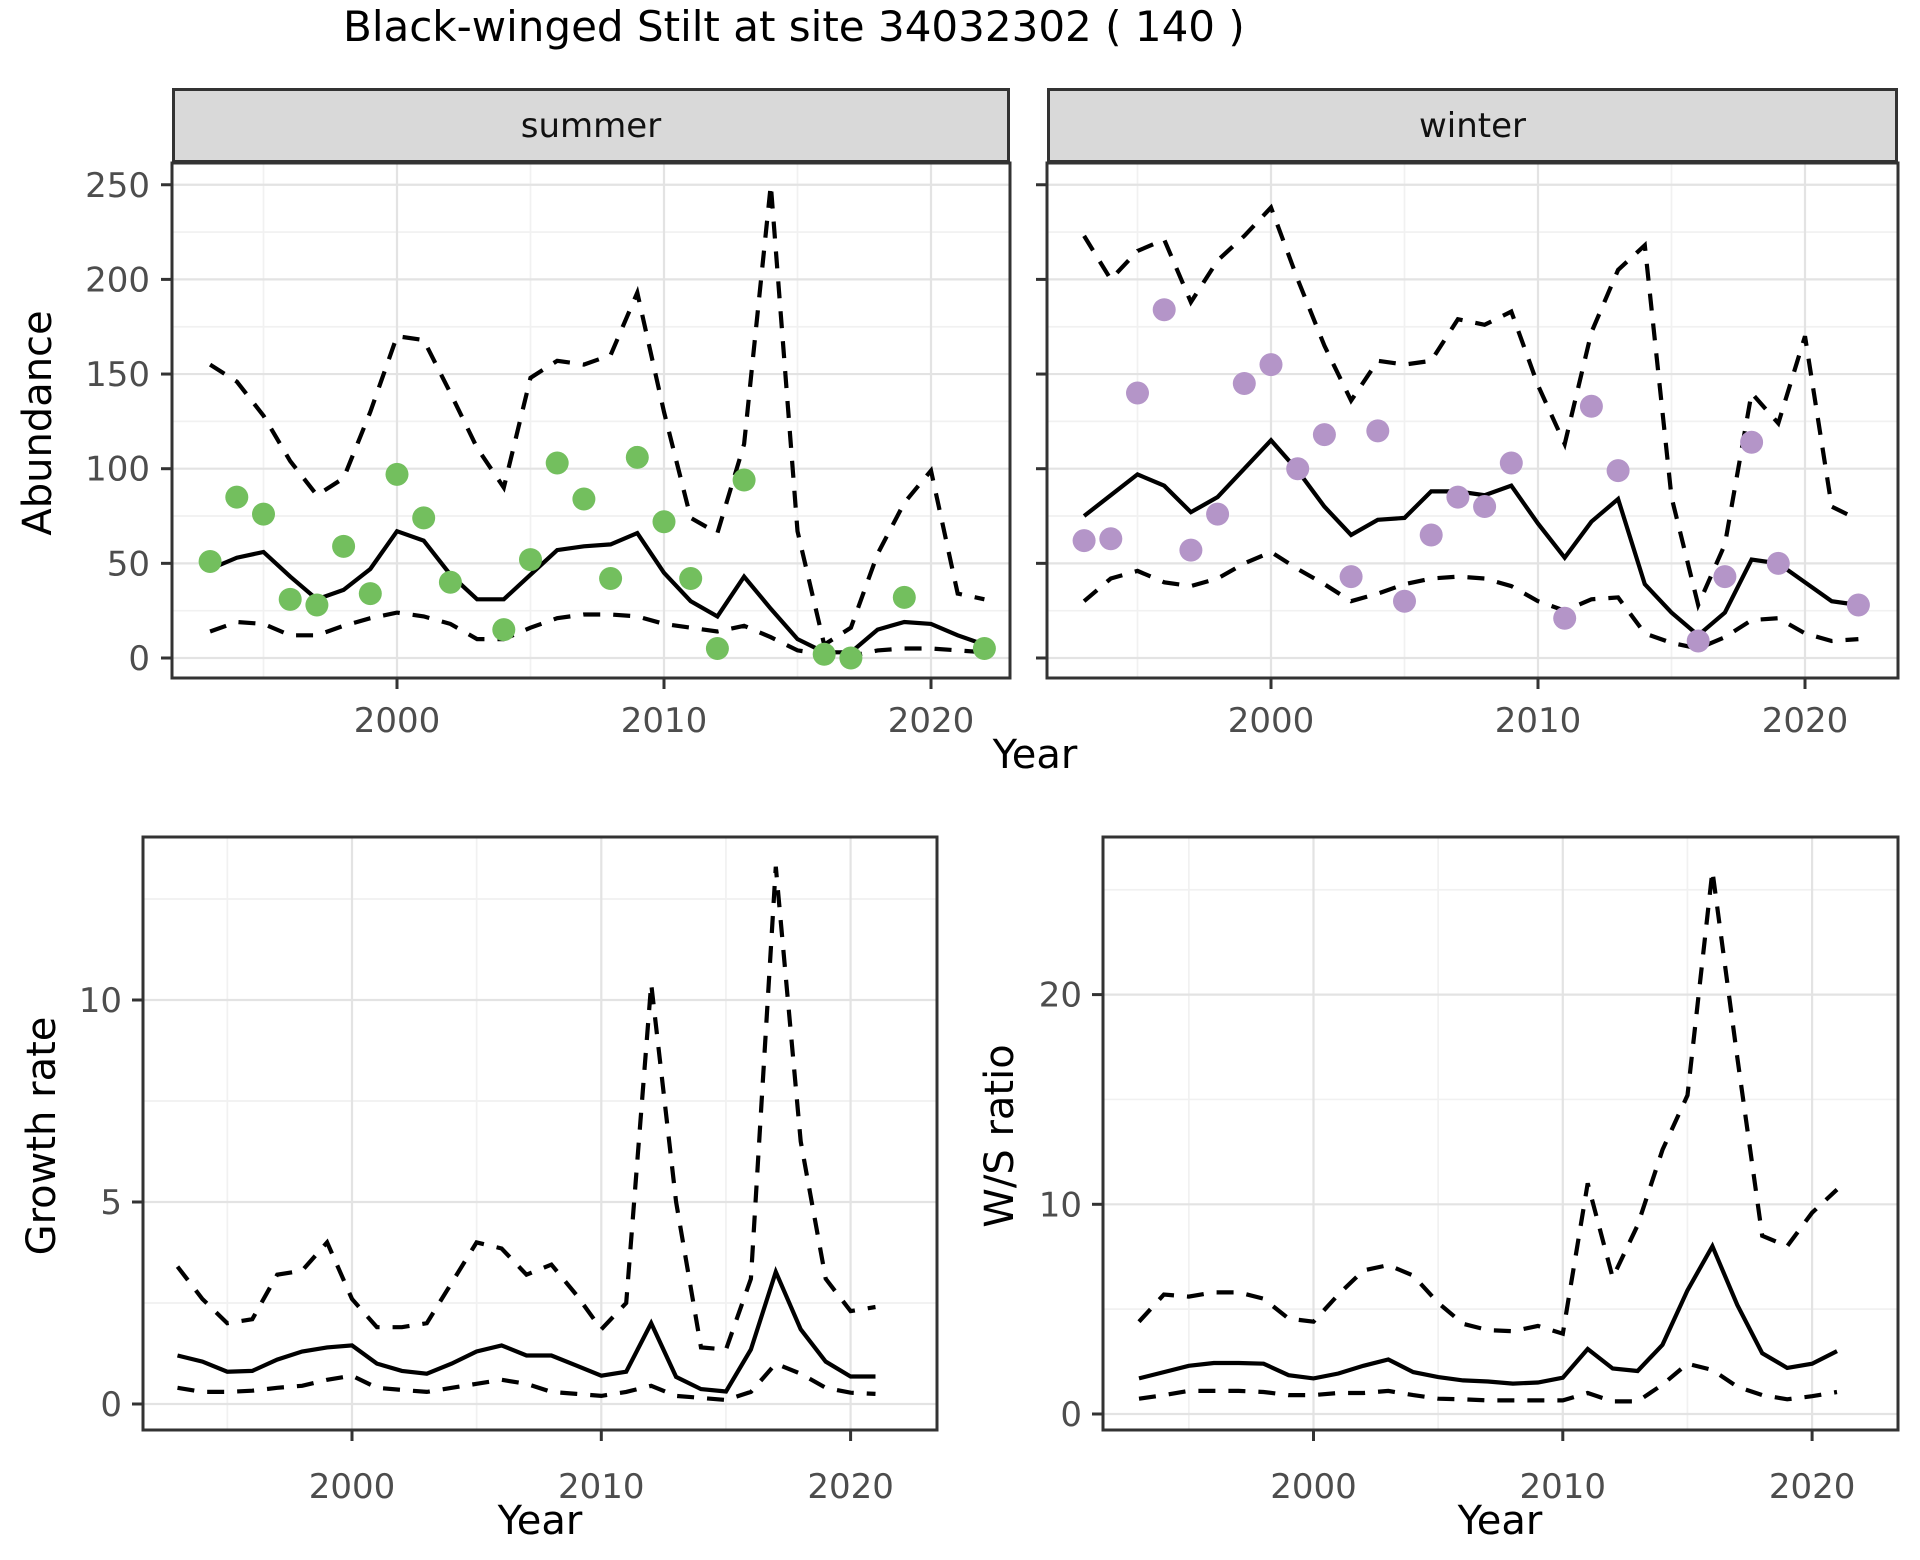 Image resolution: width=1920 pixels, height=1560 pixels. I want to click on winter-panel-bg, so click(1472, 420).